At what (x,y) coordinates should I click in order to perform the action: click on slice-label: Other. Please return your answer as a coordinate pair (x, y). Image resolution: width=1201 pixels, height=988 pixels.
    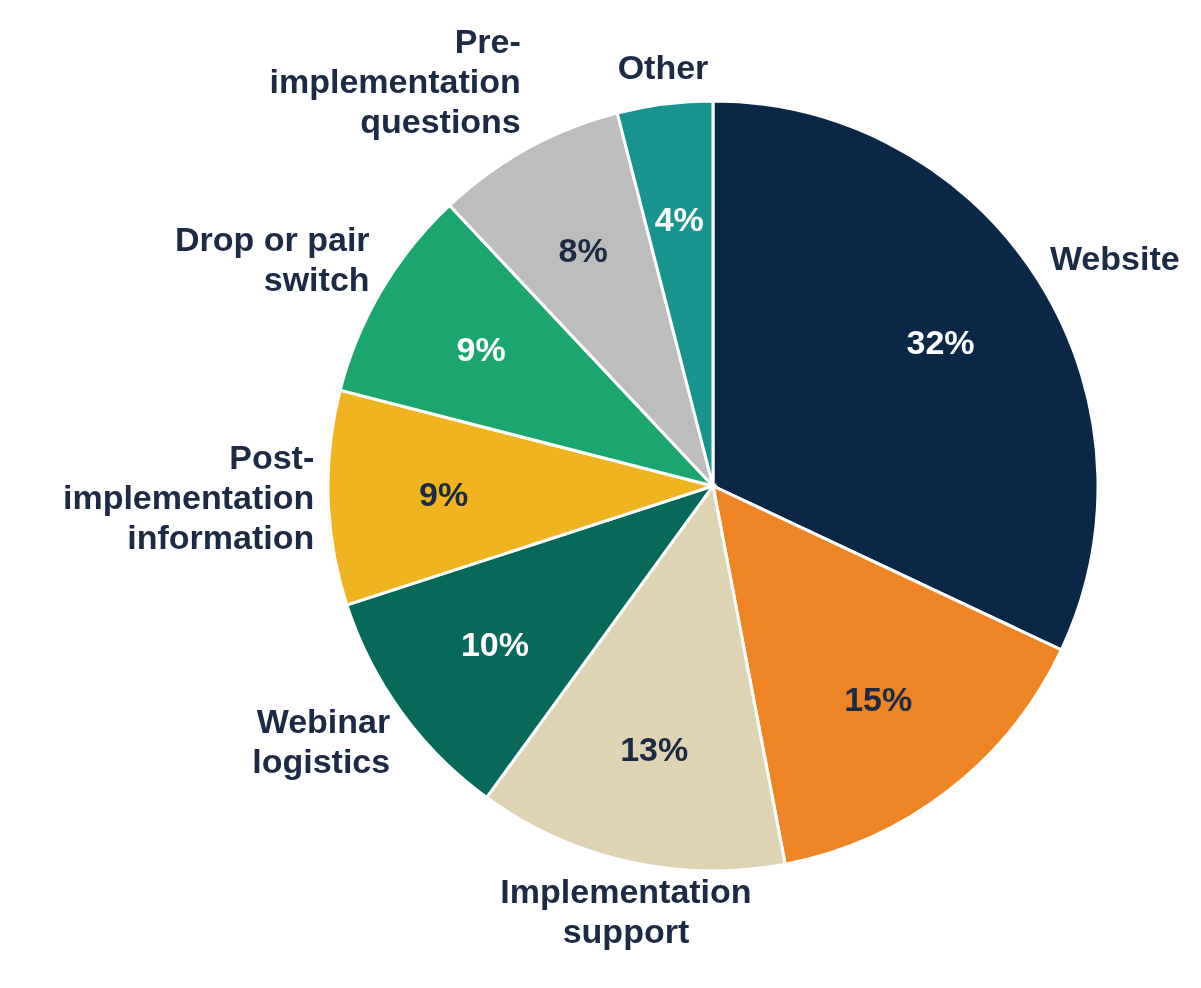
    Looking at the image, I should click on (663, 67).